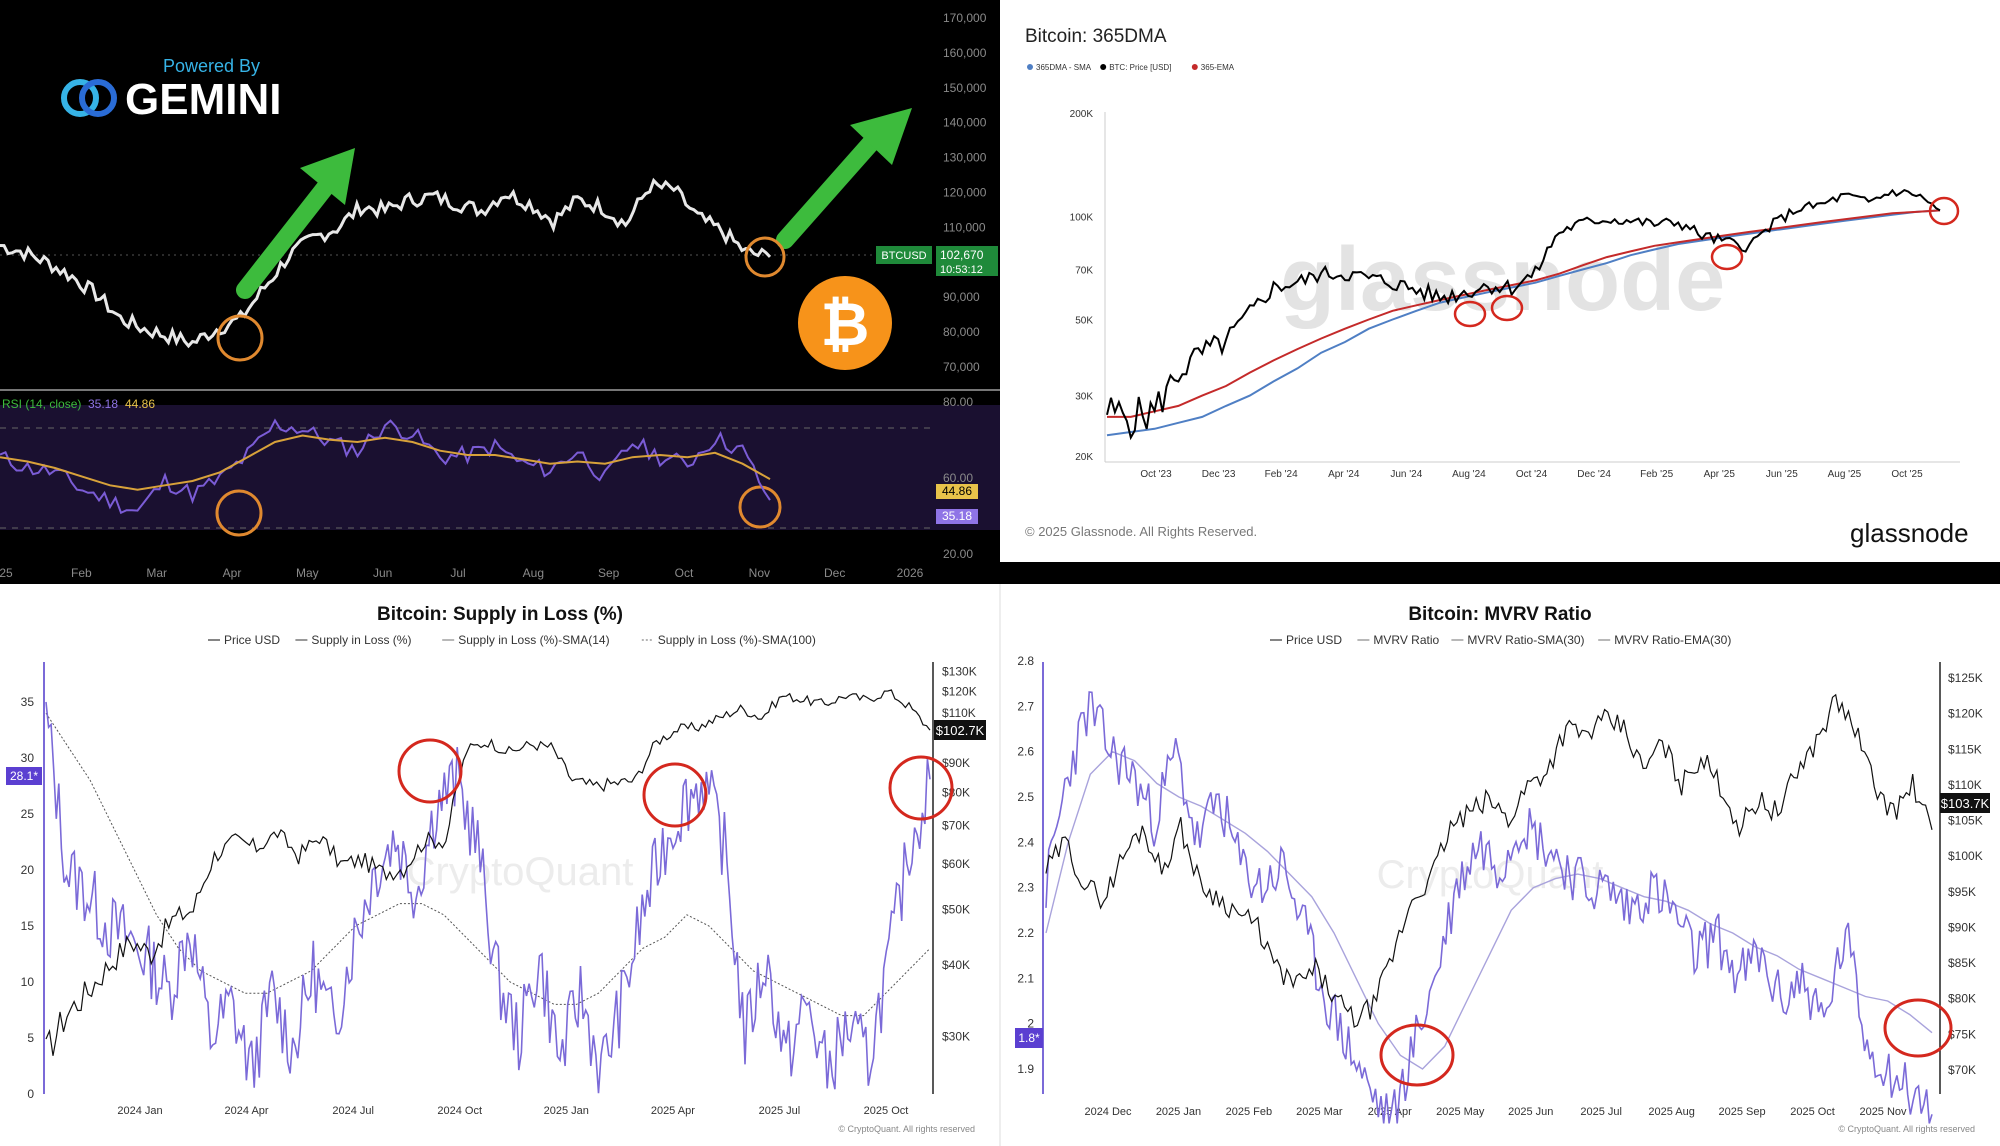 The image size is (2000, 1146). Describe the element at coordinates (1530, 1112) in the screenshot. I see `mvrv-x-tick-label: 2025 Jun` at that location.